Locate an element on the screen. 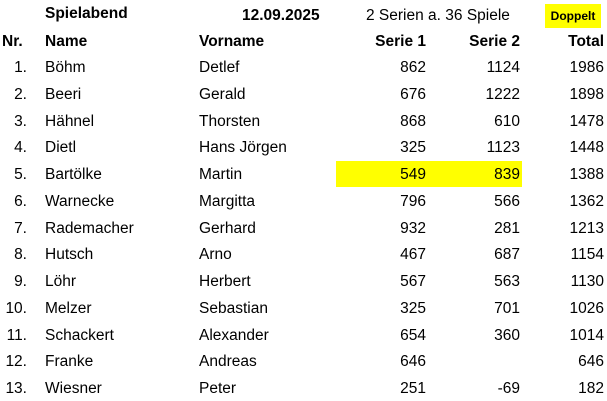 Image resolution: width=607 pixels, height=401 pixels. vorname-cell: Sebastian is located at coordinates (233, 308).